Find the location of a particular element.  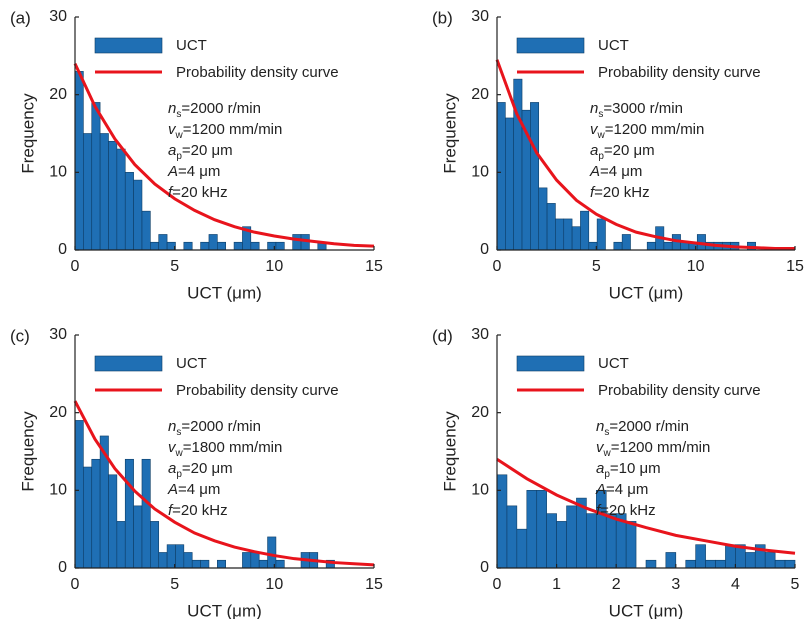

annotation: ns=2000 r/min is located at coordinates (214, 428).